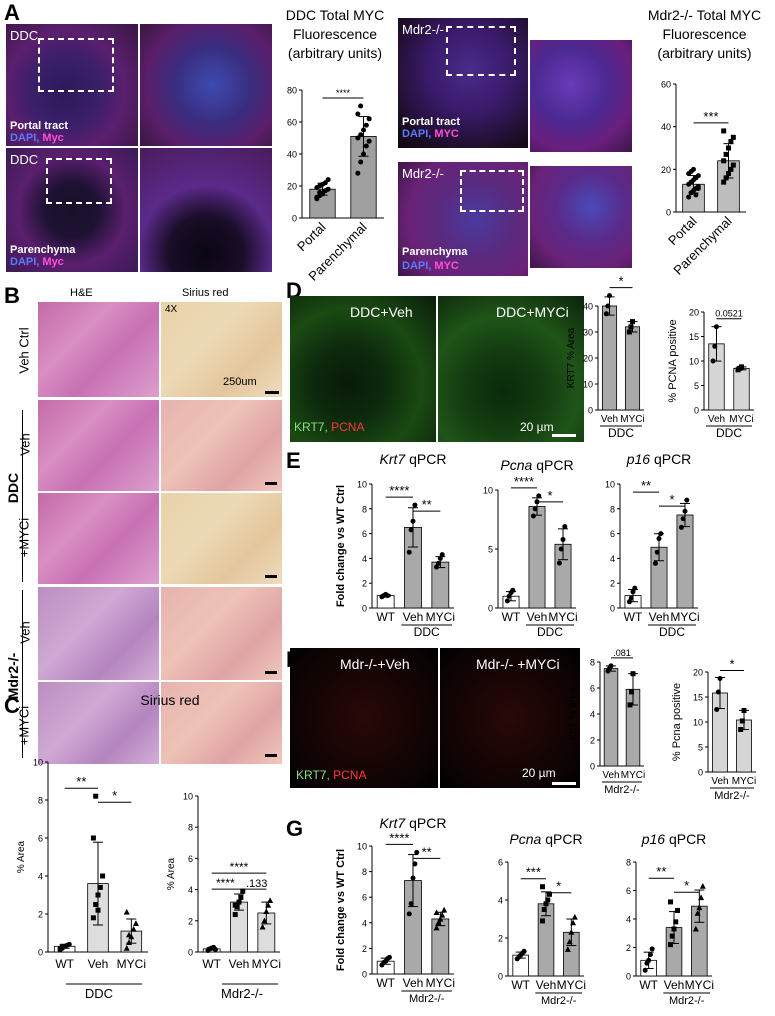 The height and width of the screenshot is (1016, 775). Describe the element at coordinates (696, 411) in the screenshot. I see `y-tick-label-D2: 0` at that location.